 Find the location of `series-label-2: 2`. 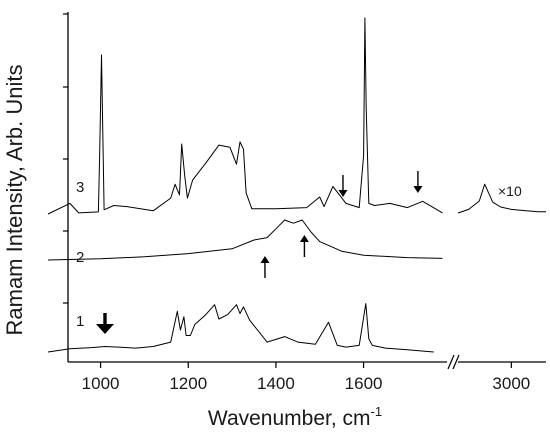

series-label-2: 2 is located at coordinates (80, 257).